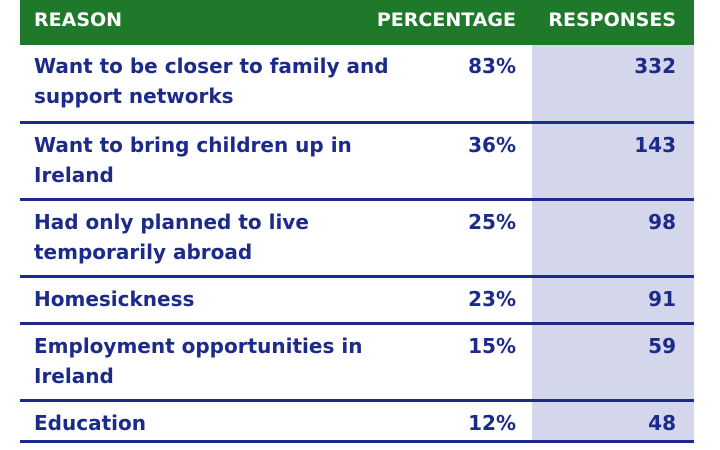 This screenshot has height=450, width=720. I want to click on percentage-cell: 83%, so click(492, 66).